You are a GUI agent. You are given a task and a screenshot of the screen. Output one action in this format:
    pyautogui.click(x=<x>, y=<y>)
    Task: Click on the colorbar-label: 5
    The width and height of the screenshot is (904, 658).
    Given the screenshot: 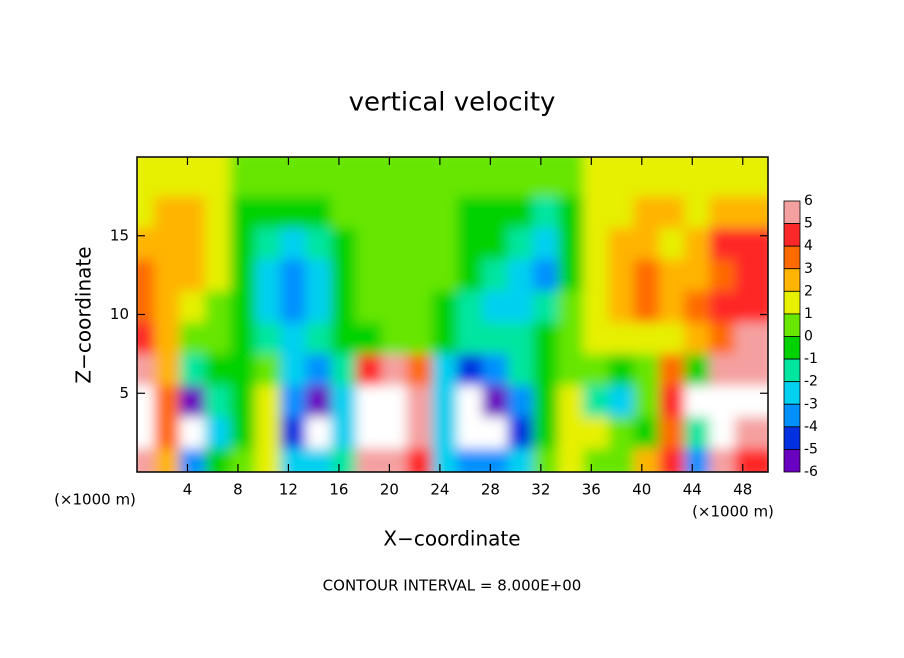 What is the action you would take?
    pyautogui.click(x=808, y=224)
    